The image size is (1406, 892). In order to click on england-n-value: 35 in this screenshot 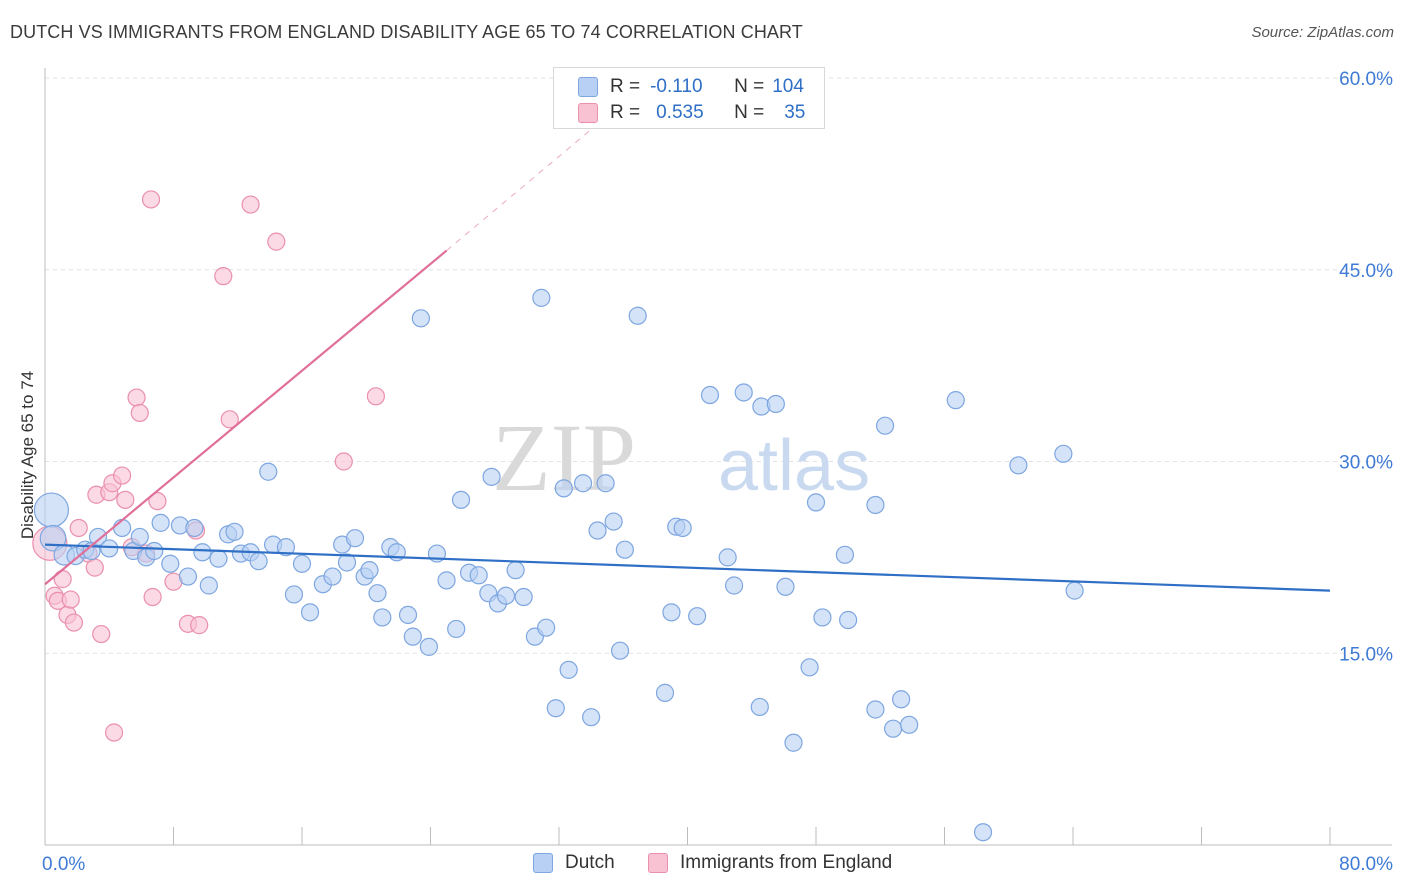, I will do `click(795, 112)`.